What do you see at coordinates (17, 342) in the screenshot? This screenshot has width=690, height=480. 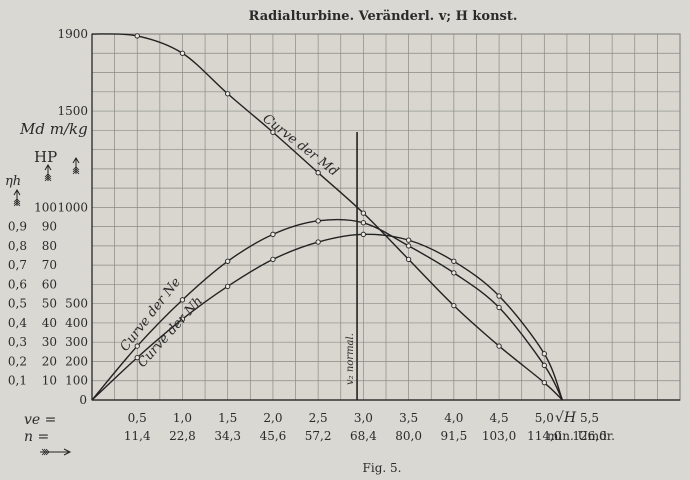 I see `eta-tick-label: 0,3` at bounding box center [17, 342].